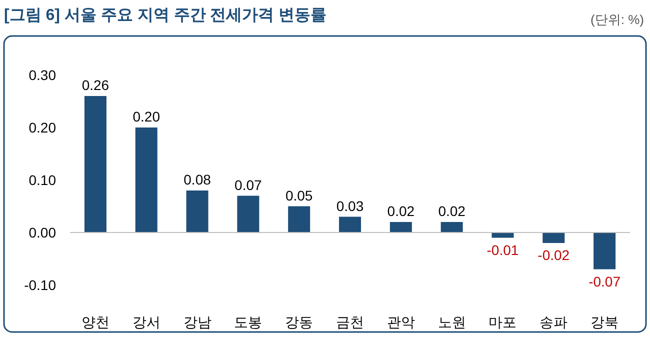 The width and height of the screenshot is (650, 337). Describe the element at coordinates (248, 322) in the screenshot. I see `x-tick-label: 도봉` at that location.